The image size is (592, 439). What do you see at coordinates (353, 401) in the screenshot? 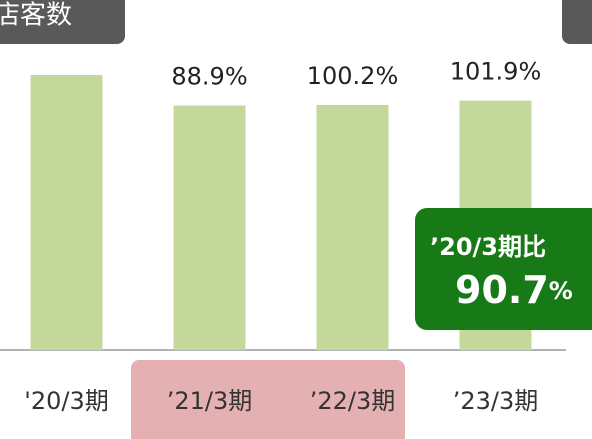
I see `x-tick-label: ’22/3期` at bounding box center [353, 401].